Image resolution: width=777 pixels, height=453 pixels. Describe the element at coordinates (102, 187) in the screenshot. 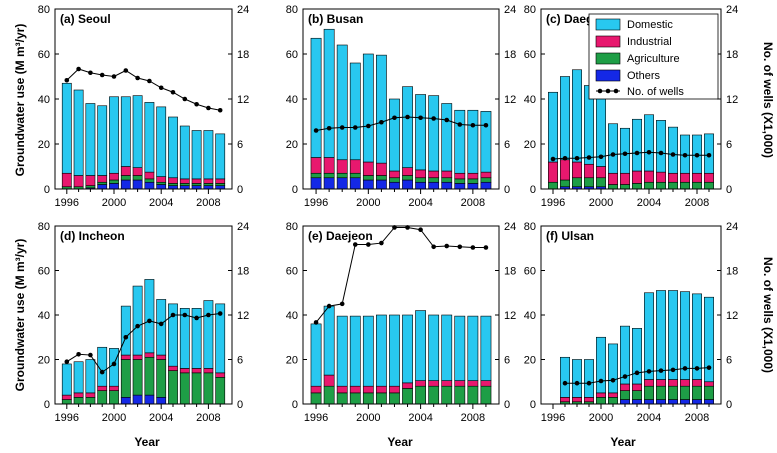

I see `bar-others-1999` at that location.